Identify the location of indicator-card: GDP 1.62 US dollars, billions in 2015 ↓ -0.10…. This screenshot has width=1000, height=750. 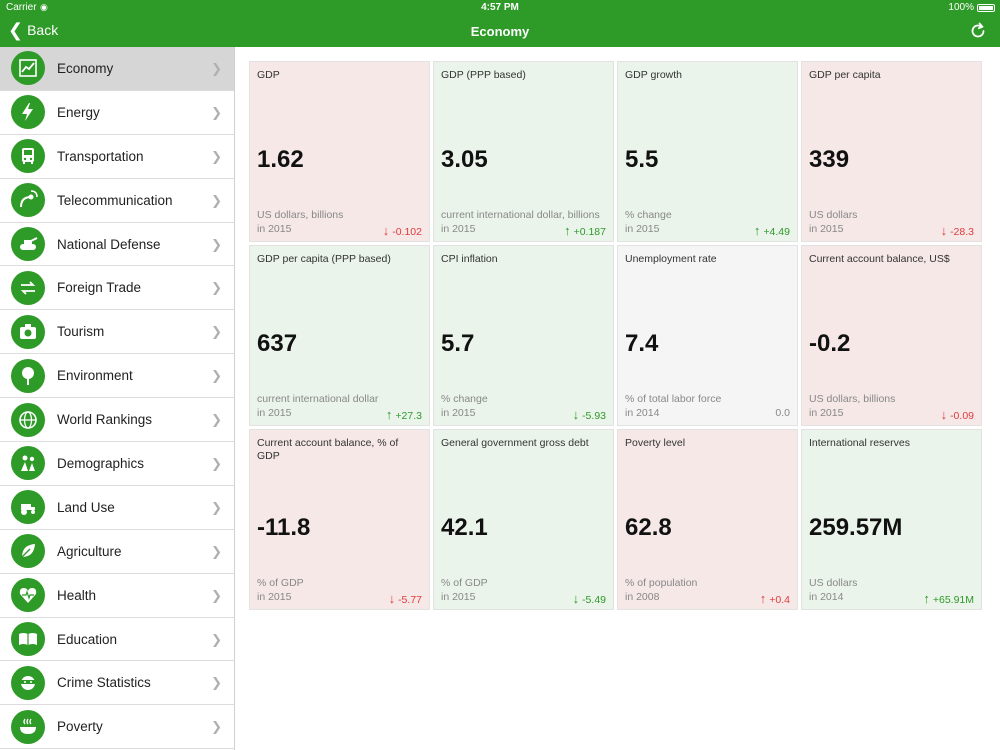
(339, 151).